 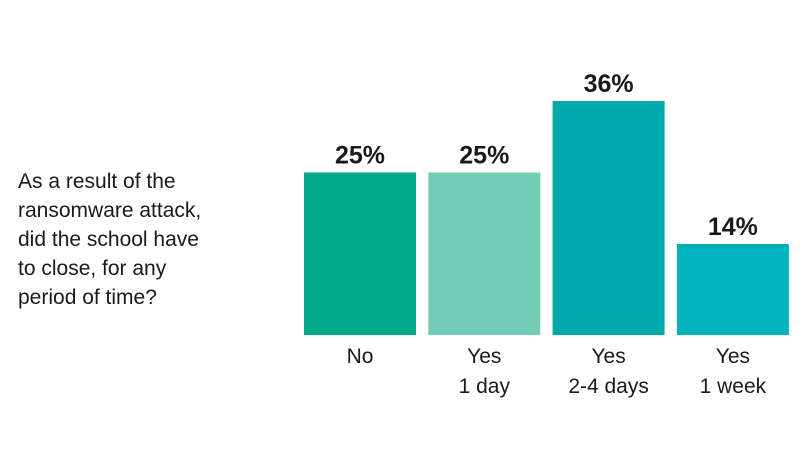 I want to click on data-label: 36%, so click(x=609, y=84).